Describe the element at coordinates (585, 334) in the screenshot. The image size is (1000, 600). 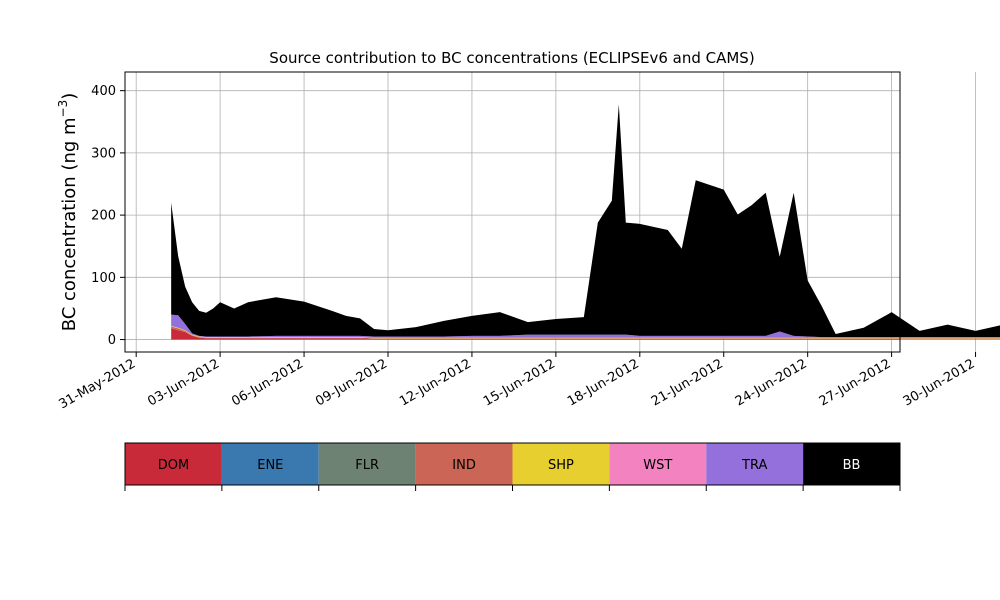
I see `area-dom` at that location.